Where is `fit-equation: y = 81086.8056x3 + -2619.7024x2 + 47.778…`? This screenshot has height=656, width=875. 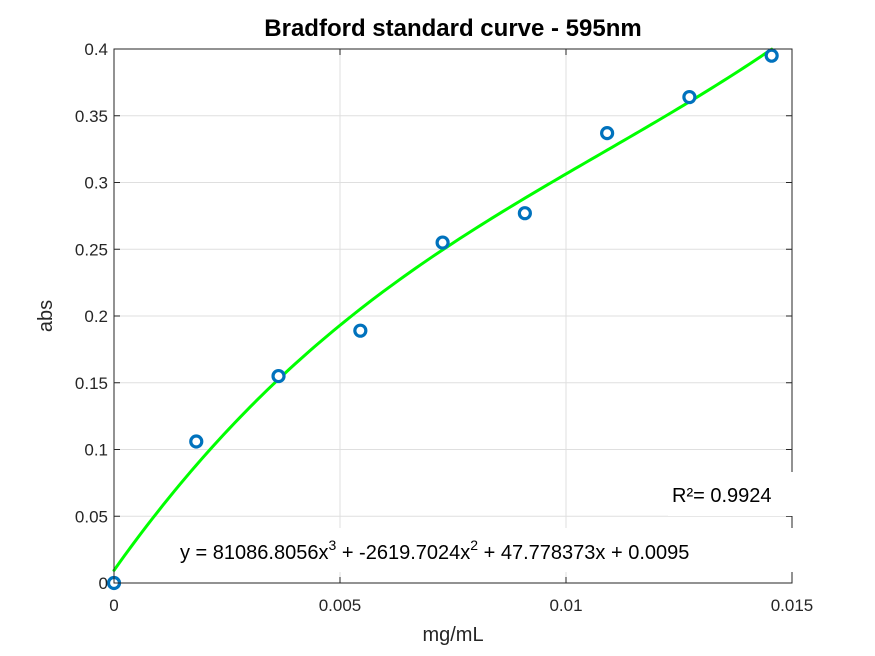 fit-equation: y = 81086.8056x3 + -2619.7024x2 + 47.778… is located at coordinates (434, 550).